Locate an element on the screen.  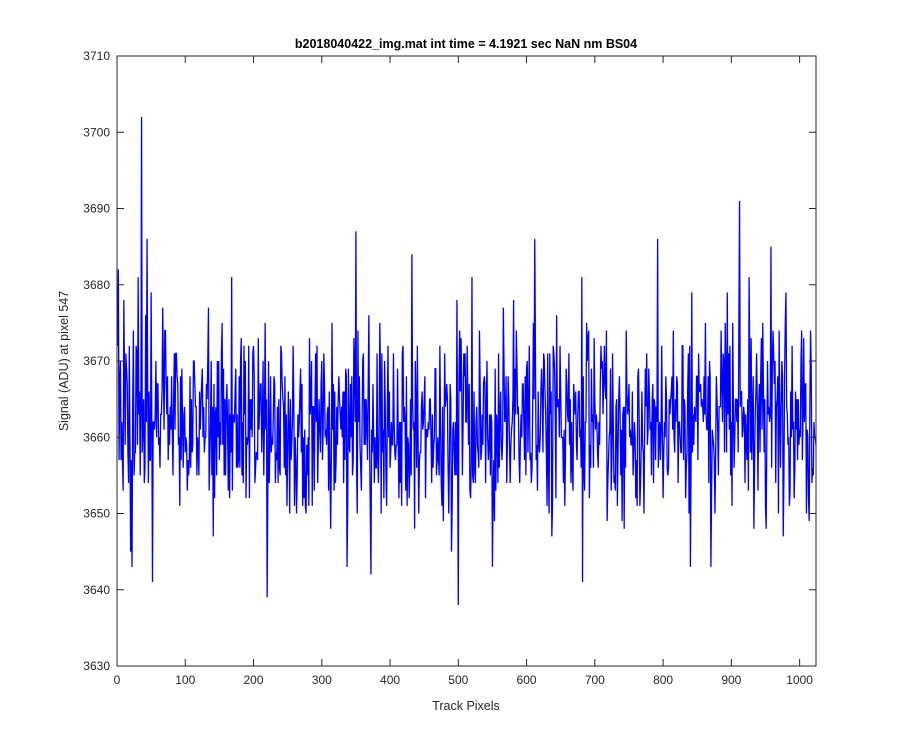
y-tick-label: 3680 is located at coordinates (96, 285).